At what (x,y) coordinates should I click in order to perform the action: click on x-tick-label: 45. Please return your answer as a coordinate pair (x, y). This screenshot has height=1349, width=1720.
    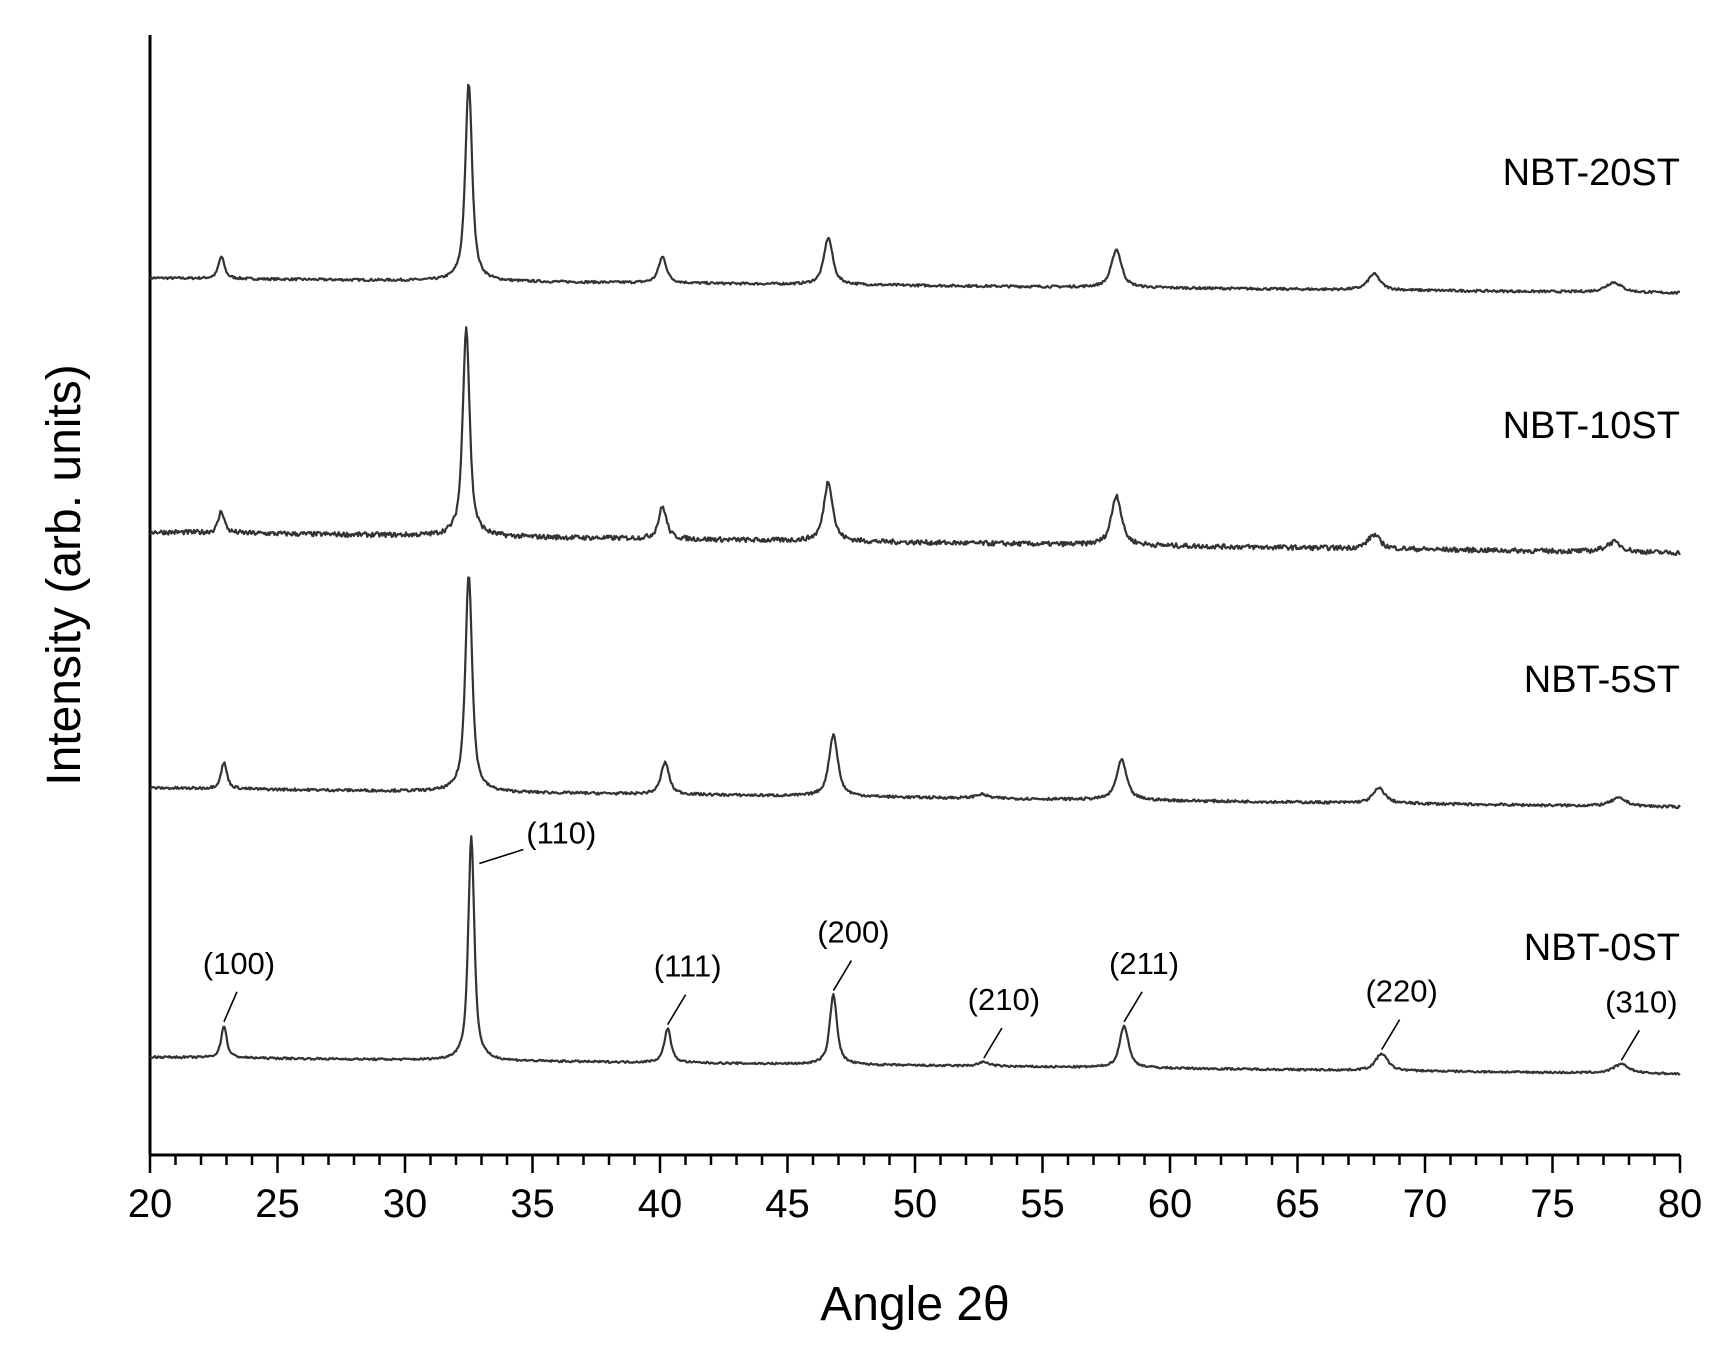
    Looking at the image, I should click on (787, 1204).